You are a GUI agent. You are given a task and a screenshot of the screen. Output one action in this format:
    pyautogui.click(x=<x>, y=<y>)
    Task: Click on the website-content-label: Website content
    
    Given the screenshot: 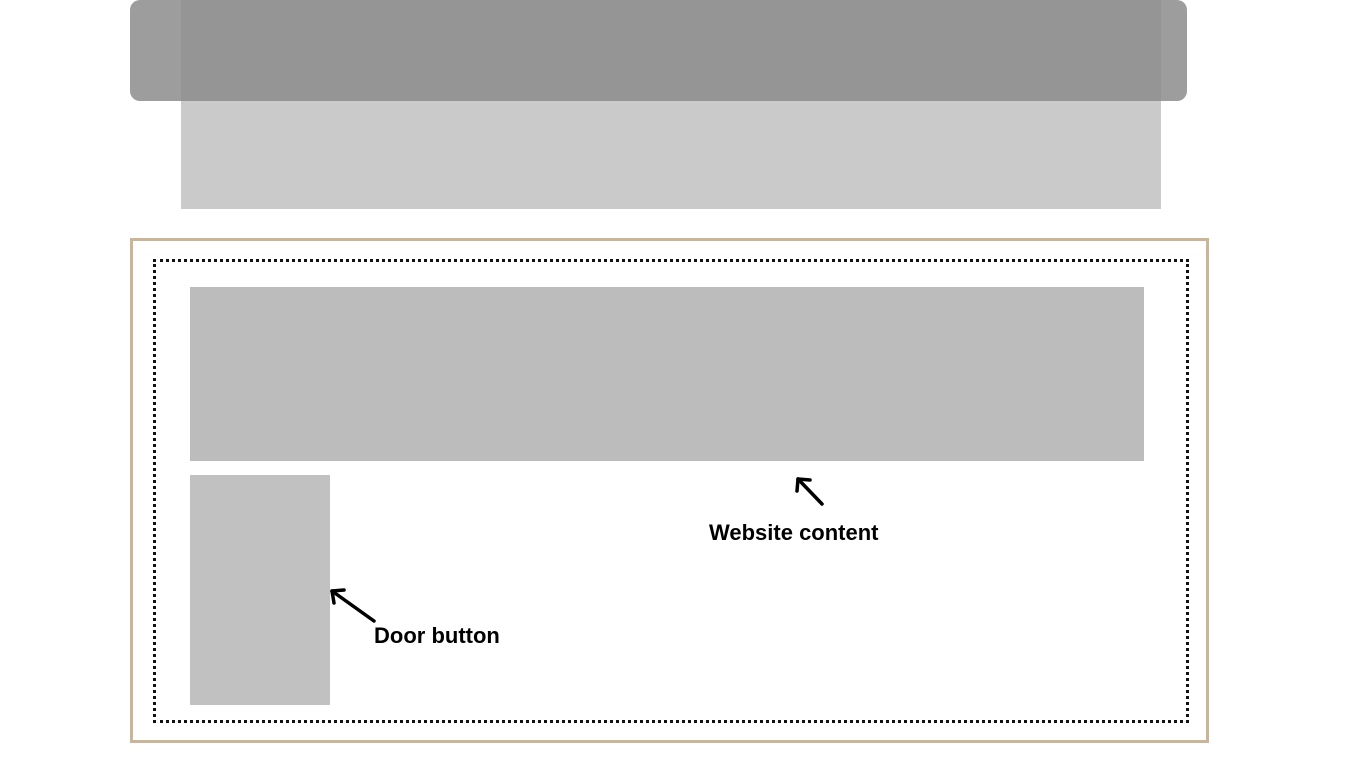 What is the action you would take?
    pyautogui.click(x=794, y=532)
    